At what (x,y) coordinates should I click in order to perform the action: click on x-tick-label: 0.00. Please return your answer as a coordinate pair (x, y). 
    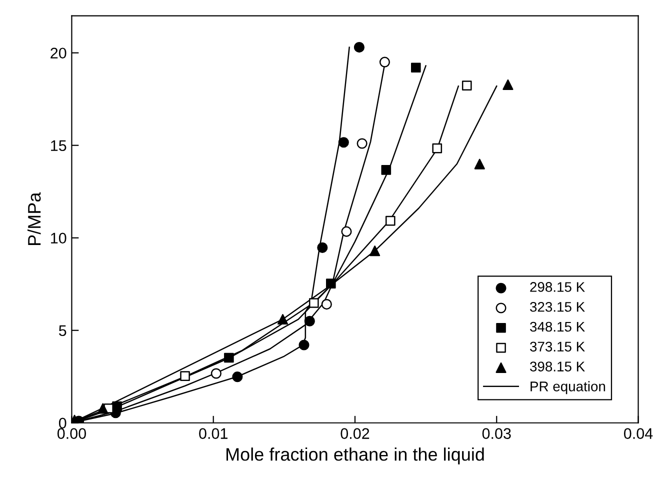
    Looking at the image, I should click on (71, 433).